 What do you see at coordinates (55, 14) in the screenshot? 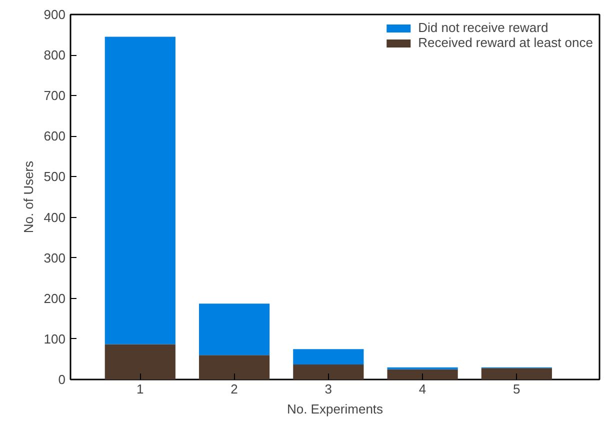
I see `y-tick-label: 900` at bounding box center [55, 14].